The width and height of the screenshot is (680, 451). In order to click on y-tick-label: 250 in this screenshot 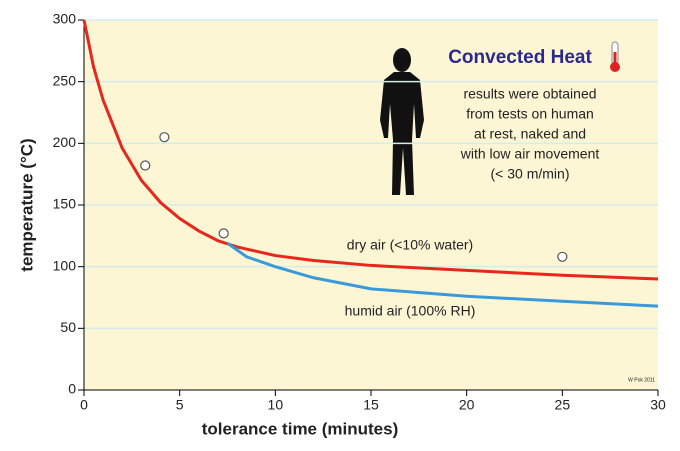, I will do `click(65, 80)`.